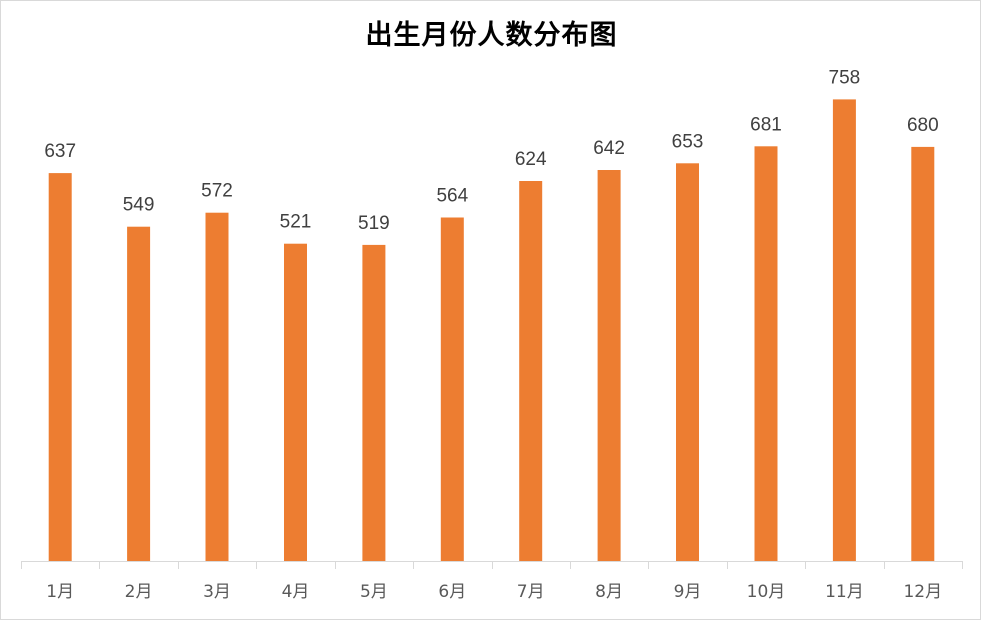 This screenshot has width=981, height=620. I want to click on data-label-2: 549, so click(139, 205).